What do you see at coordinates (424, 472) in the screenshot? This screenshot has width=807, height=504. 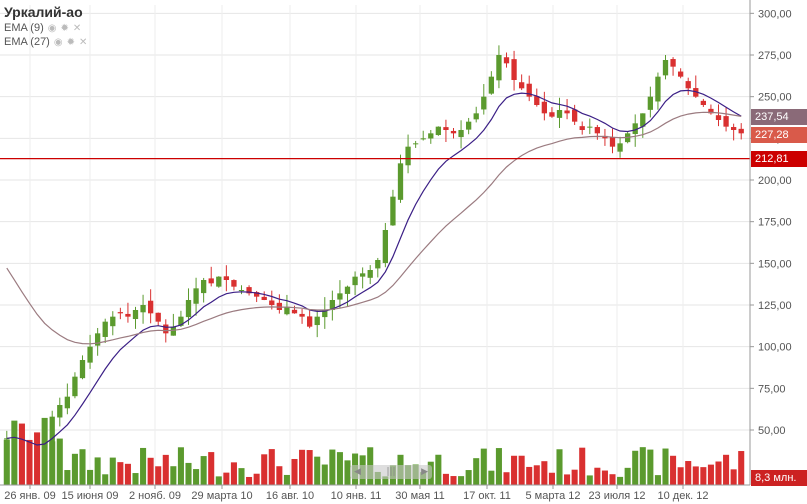 I see `scroll-right-icon: ▶` at bounding box center [424, 472].